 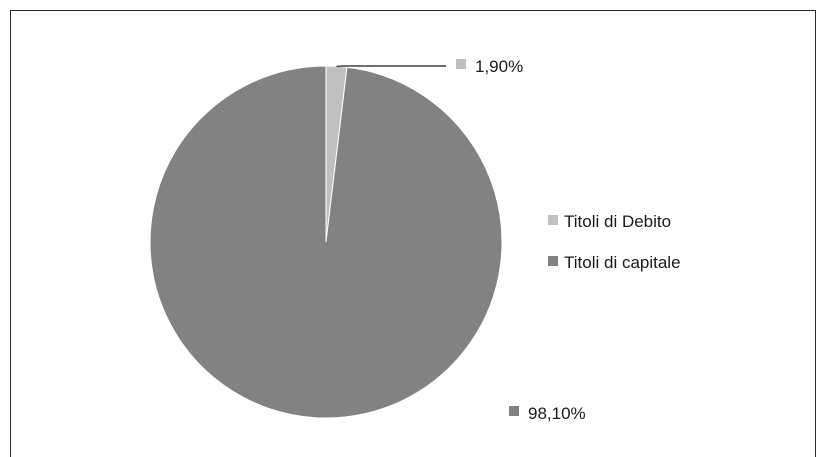 What do you see at coordinates (557, 413) in the screenshot?
I see `data-label-titoli-di-capitale: 98,10%` at bounding box center [557, 413].